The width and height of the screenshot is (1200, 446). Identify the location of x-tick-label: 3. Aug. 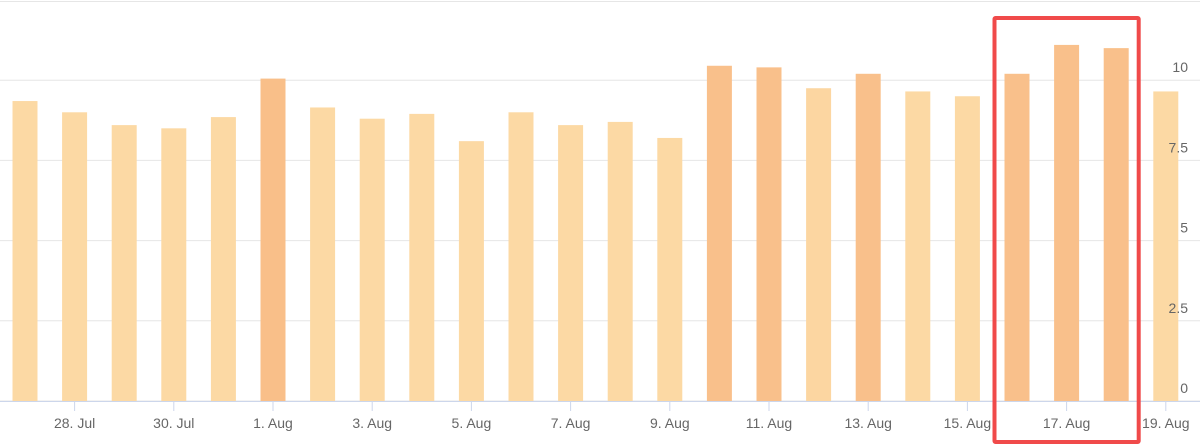
(372, 423).